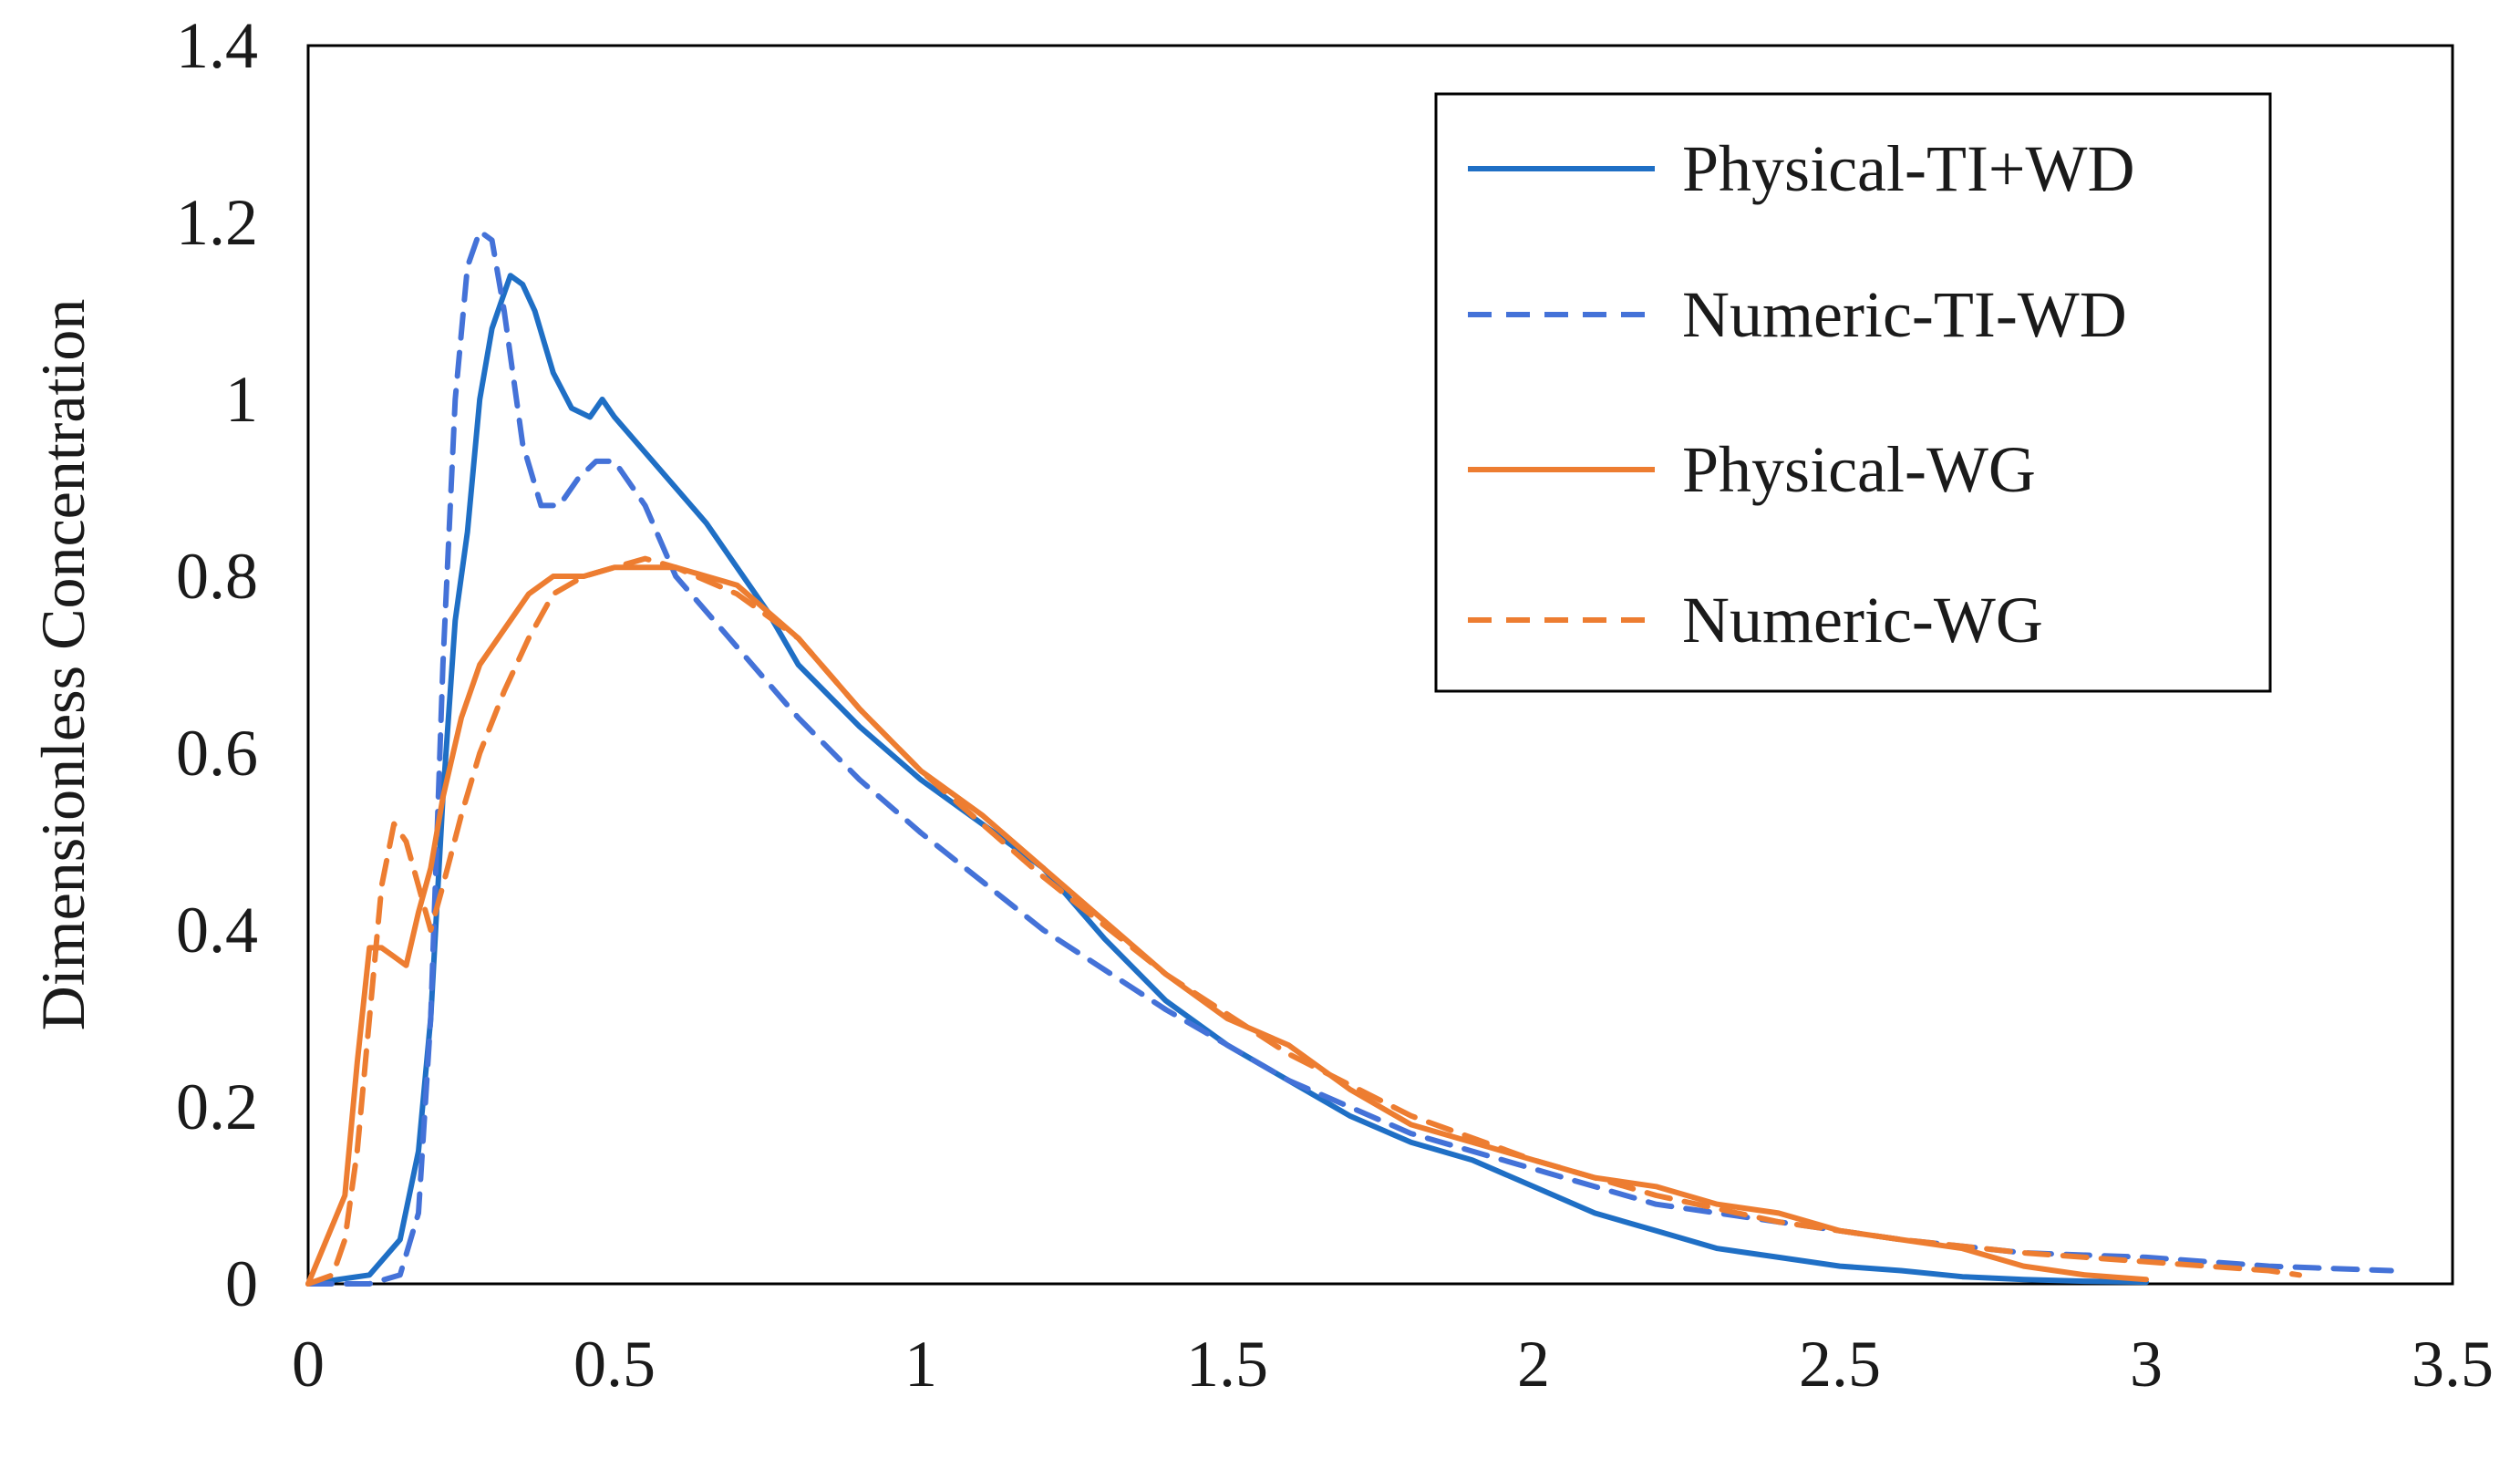 The image size is (2520, 1458). Describe the element at coordinates (1904, 314) in the screenshot. I see `legend-label: Numeric-TI-WD` at that location.